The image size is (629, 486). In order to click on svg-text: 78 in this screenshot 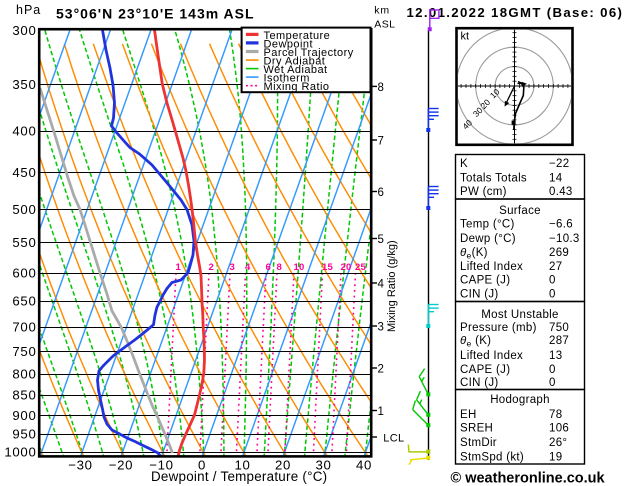, I will do `click(555, 415)`.